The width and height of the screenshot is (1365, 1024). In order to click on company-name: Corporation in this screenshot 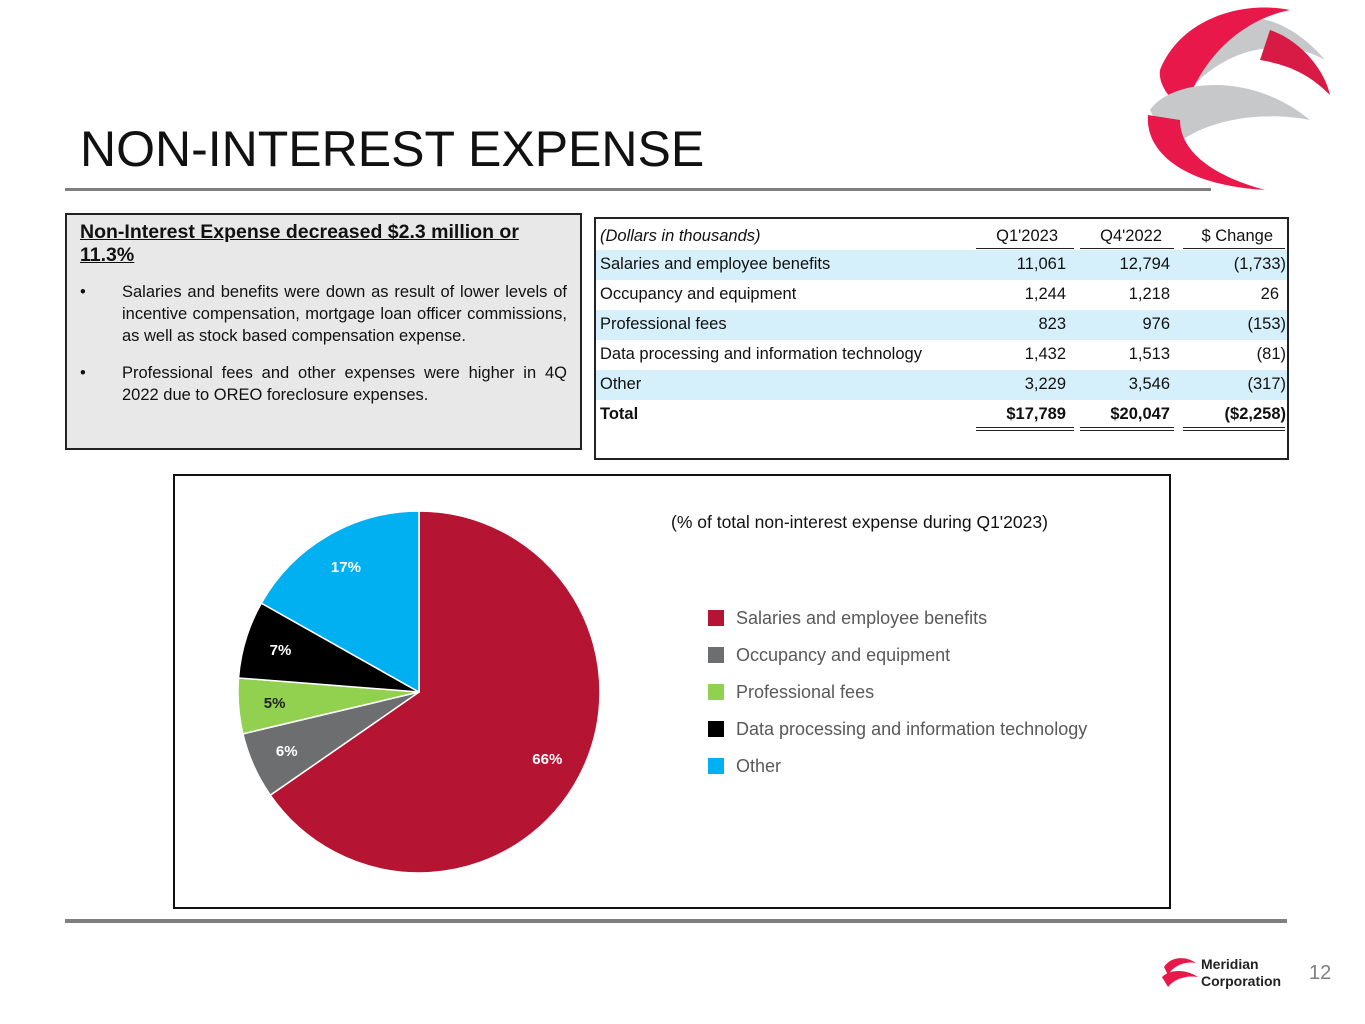, I will do `click(1241, 981)`.